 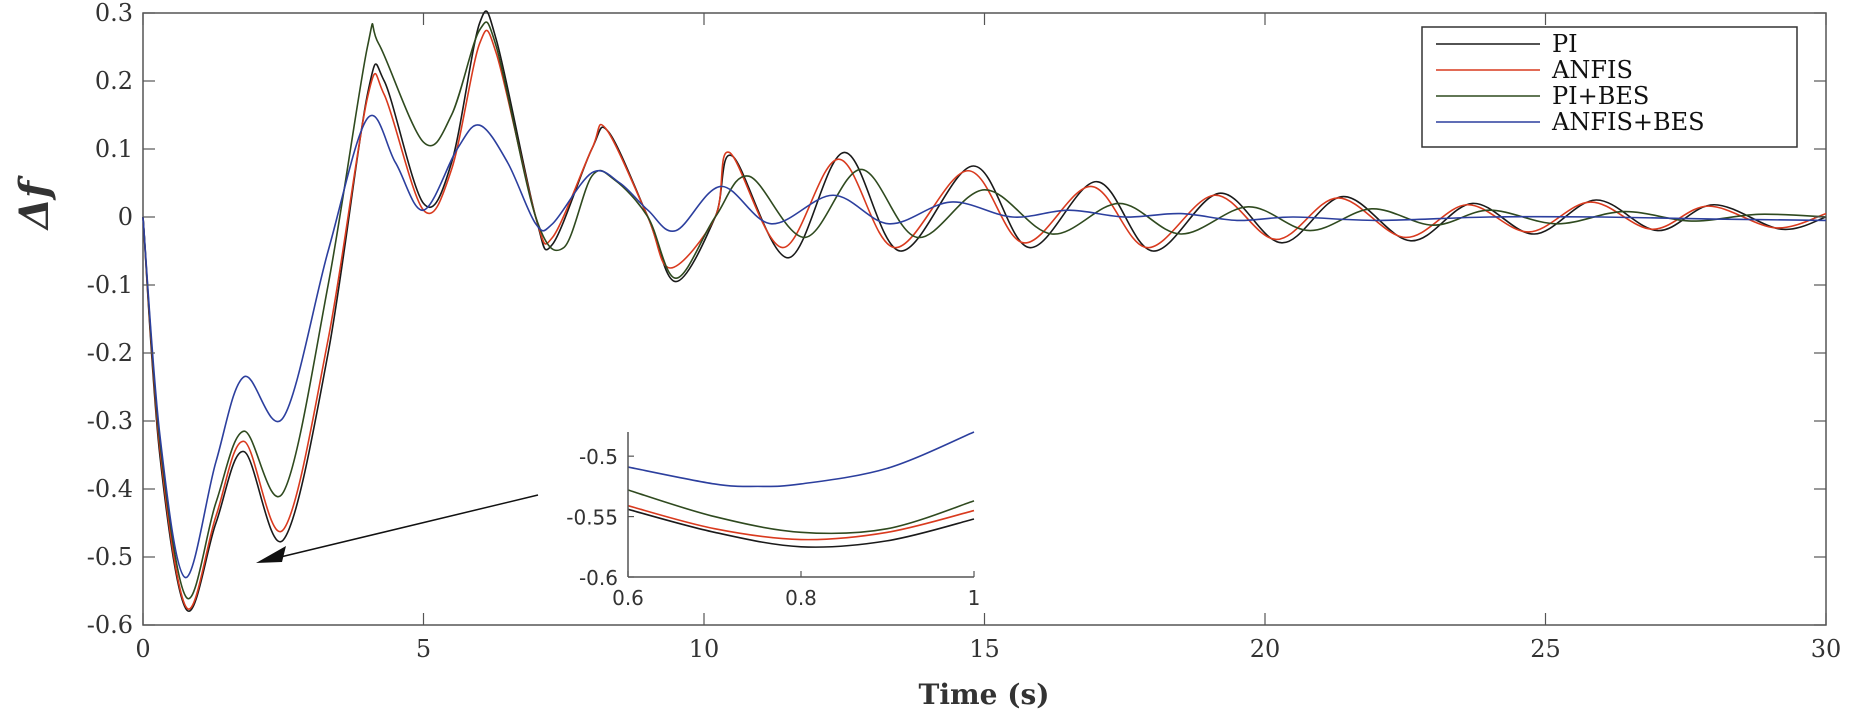 I want to click on inset-y-tick-label: -0.6, so click(x=598, y=578).